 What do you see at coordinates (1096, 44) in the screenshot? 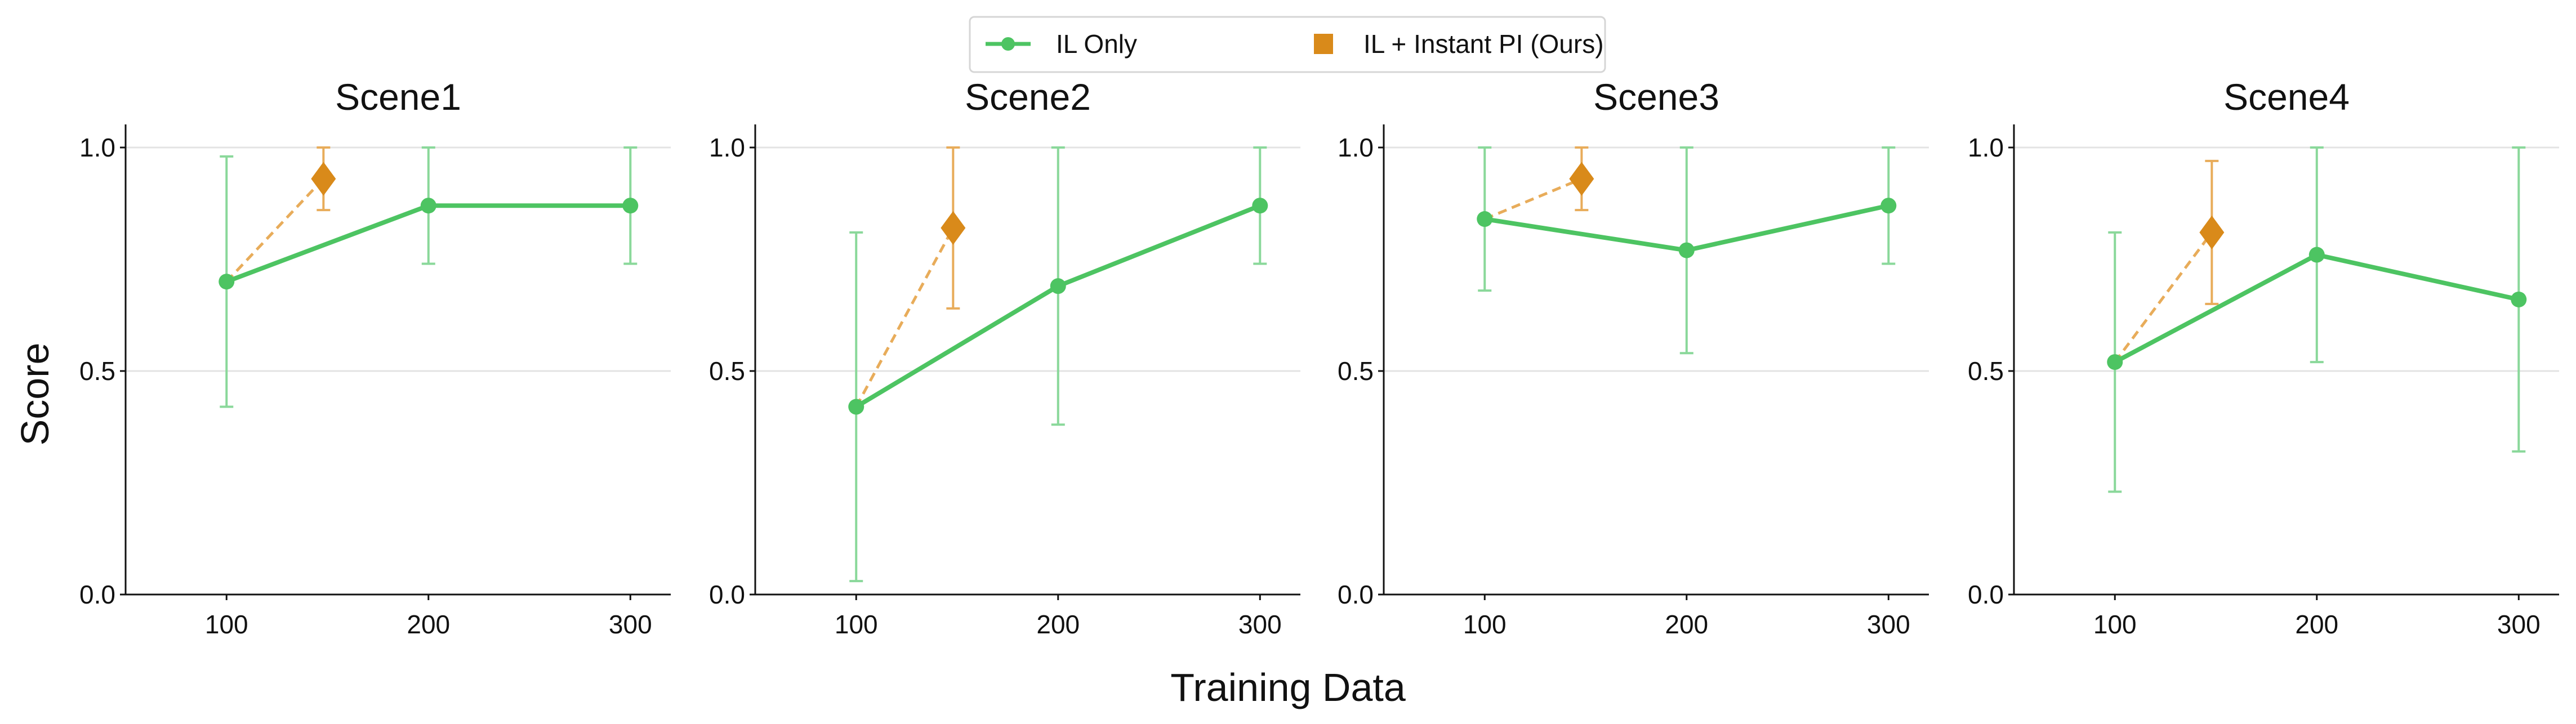
I see `legend-il-label: IL Only` at bounding box center [1096, 44].